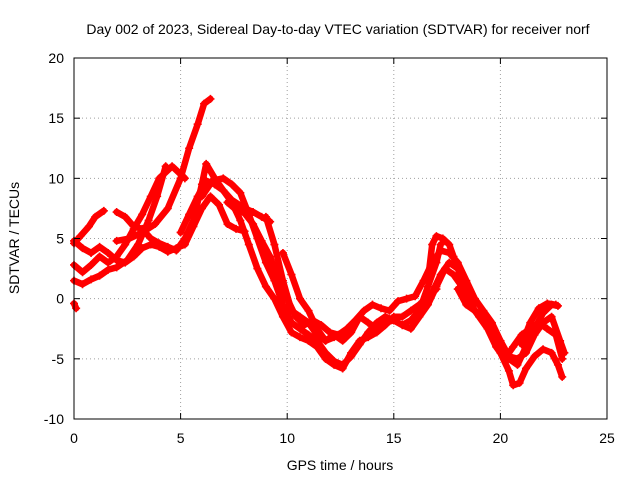  What do you see at coordinates (56, 118) in the screenshot?
I see `y-tick-label: 15` at bounding box center [56, 118].